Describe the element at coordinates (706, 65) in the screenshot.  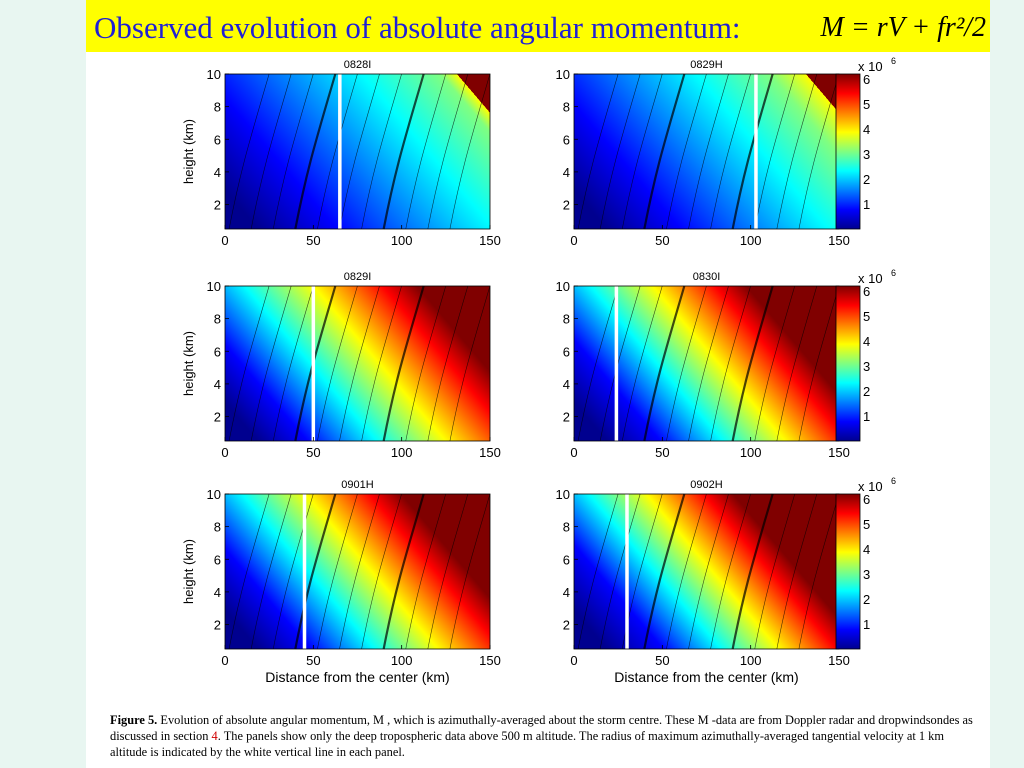
I see `panel-title: 0829H` at that location.